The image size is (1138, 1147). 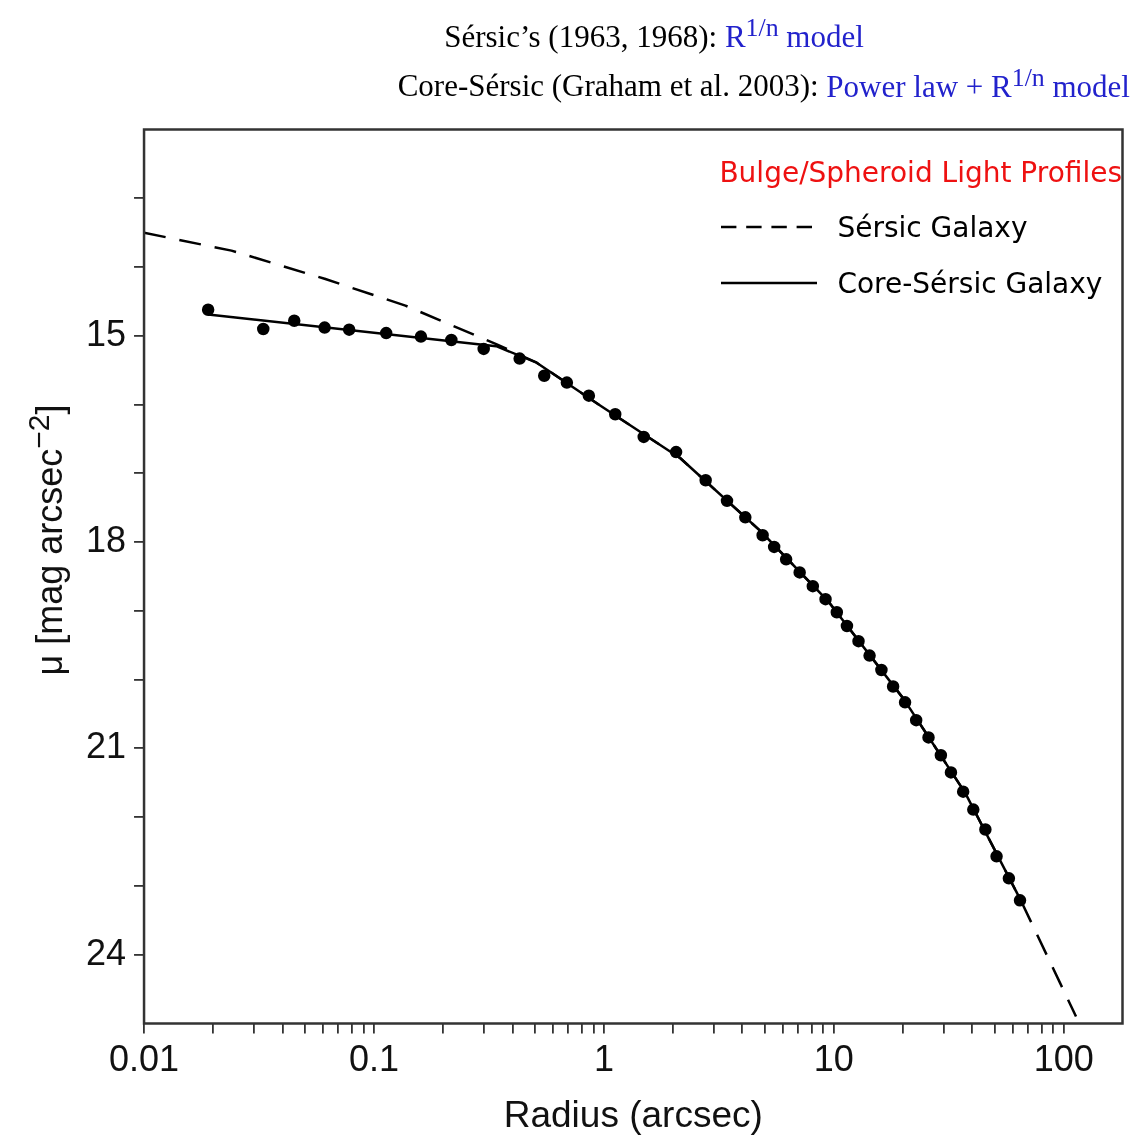 I want to click on legend-title: Bulge/Spheroid Light Profiles, so click(x=920, y=172).